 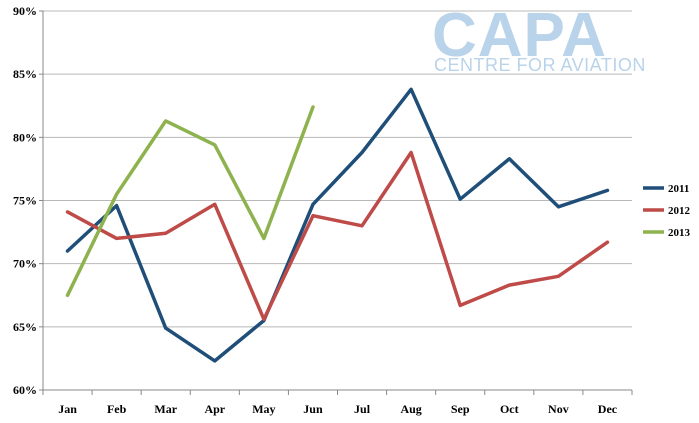 I want to click on x-tick-label: Aug, so click(x=410, y=409).